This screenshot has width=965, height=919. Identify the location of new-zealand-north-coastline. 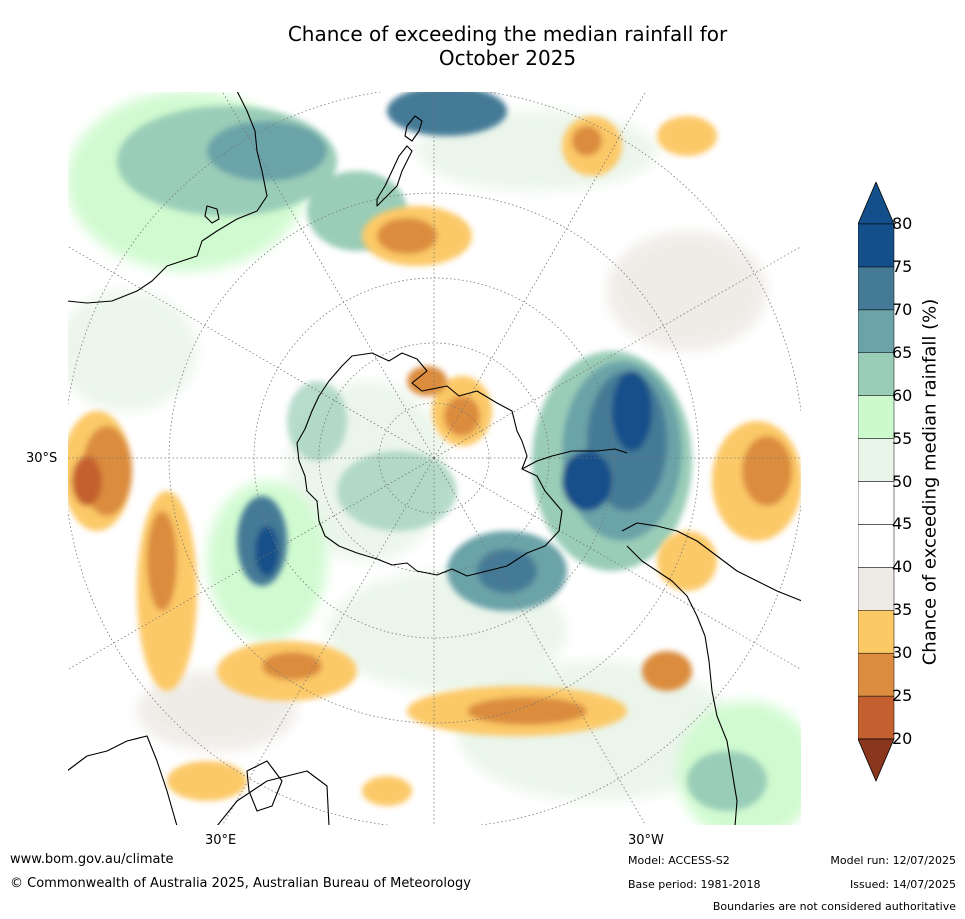
(413, 128).